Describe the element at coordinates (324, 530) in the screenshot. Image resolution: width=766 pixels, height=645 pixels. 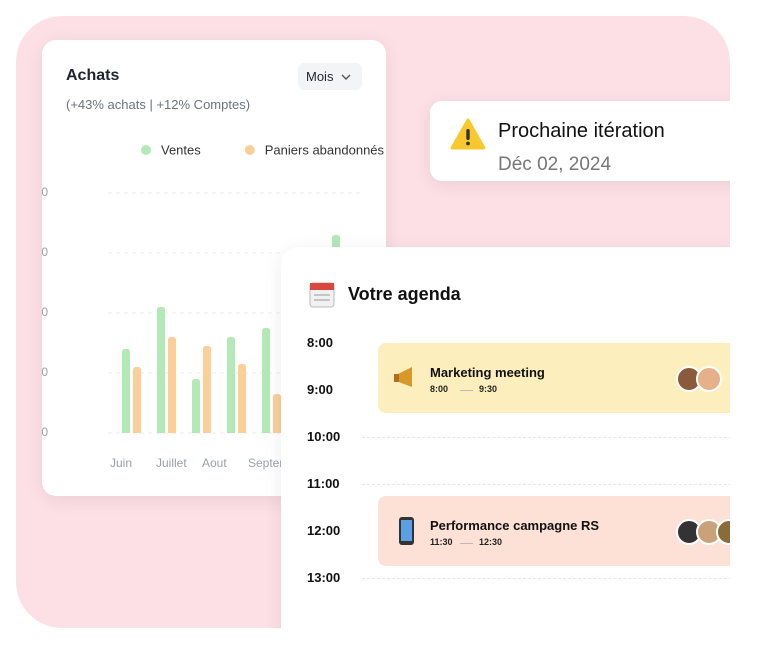
I see `hour-label: 12:00` at that location.